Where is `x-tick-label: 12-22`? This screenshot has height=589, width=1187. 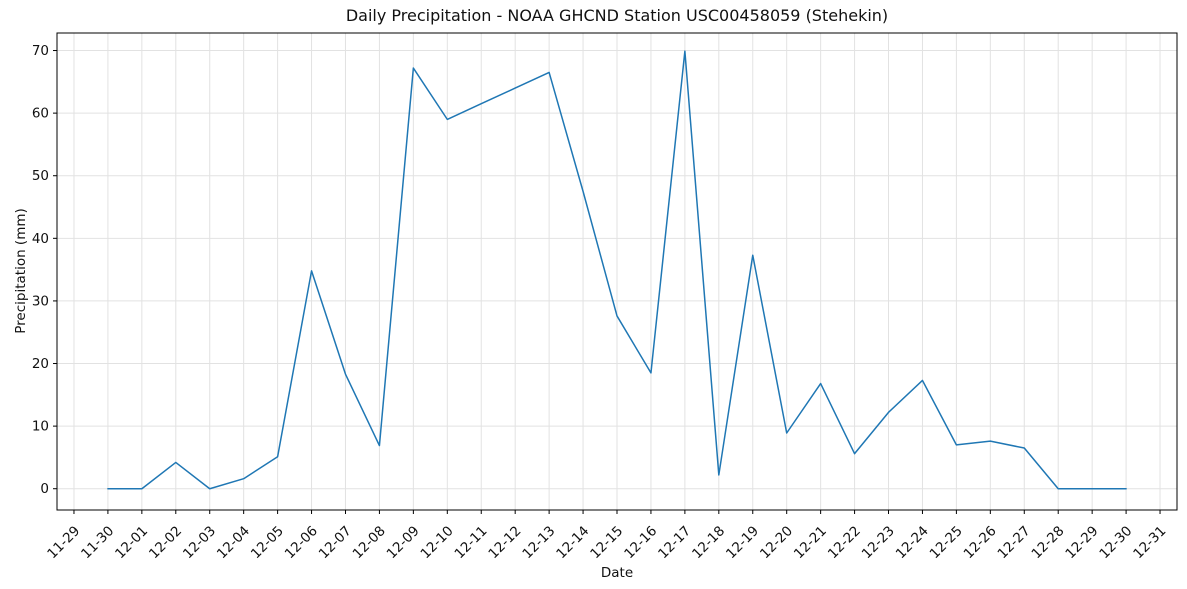 x-tick-label: 12-22 is located at coordinates (844, 542).